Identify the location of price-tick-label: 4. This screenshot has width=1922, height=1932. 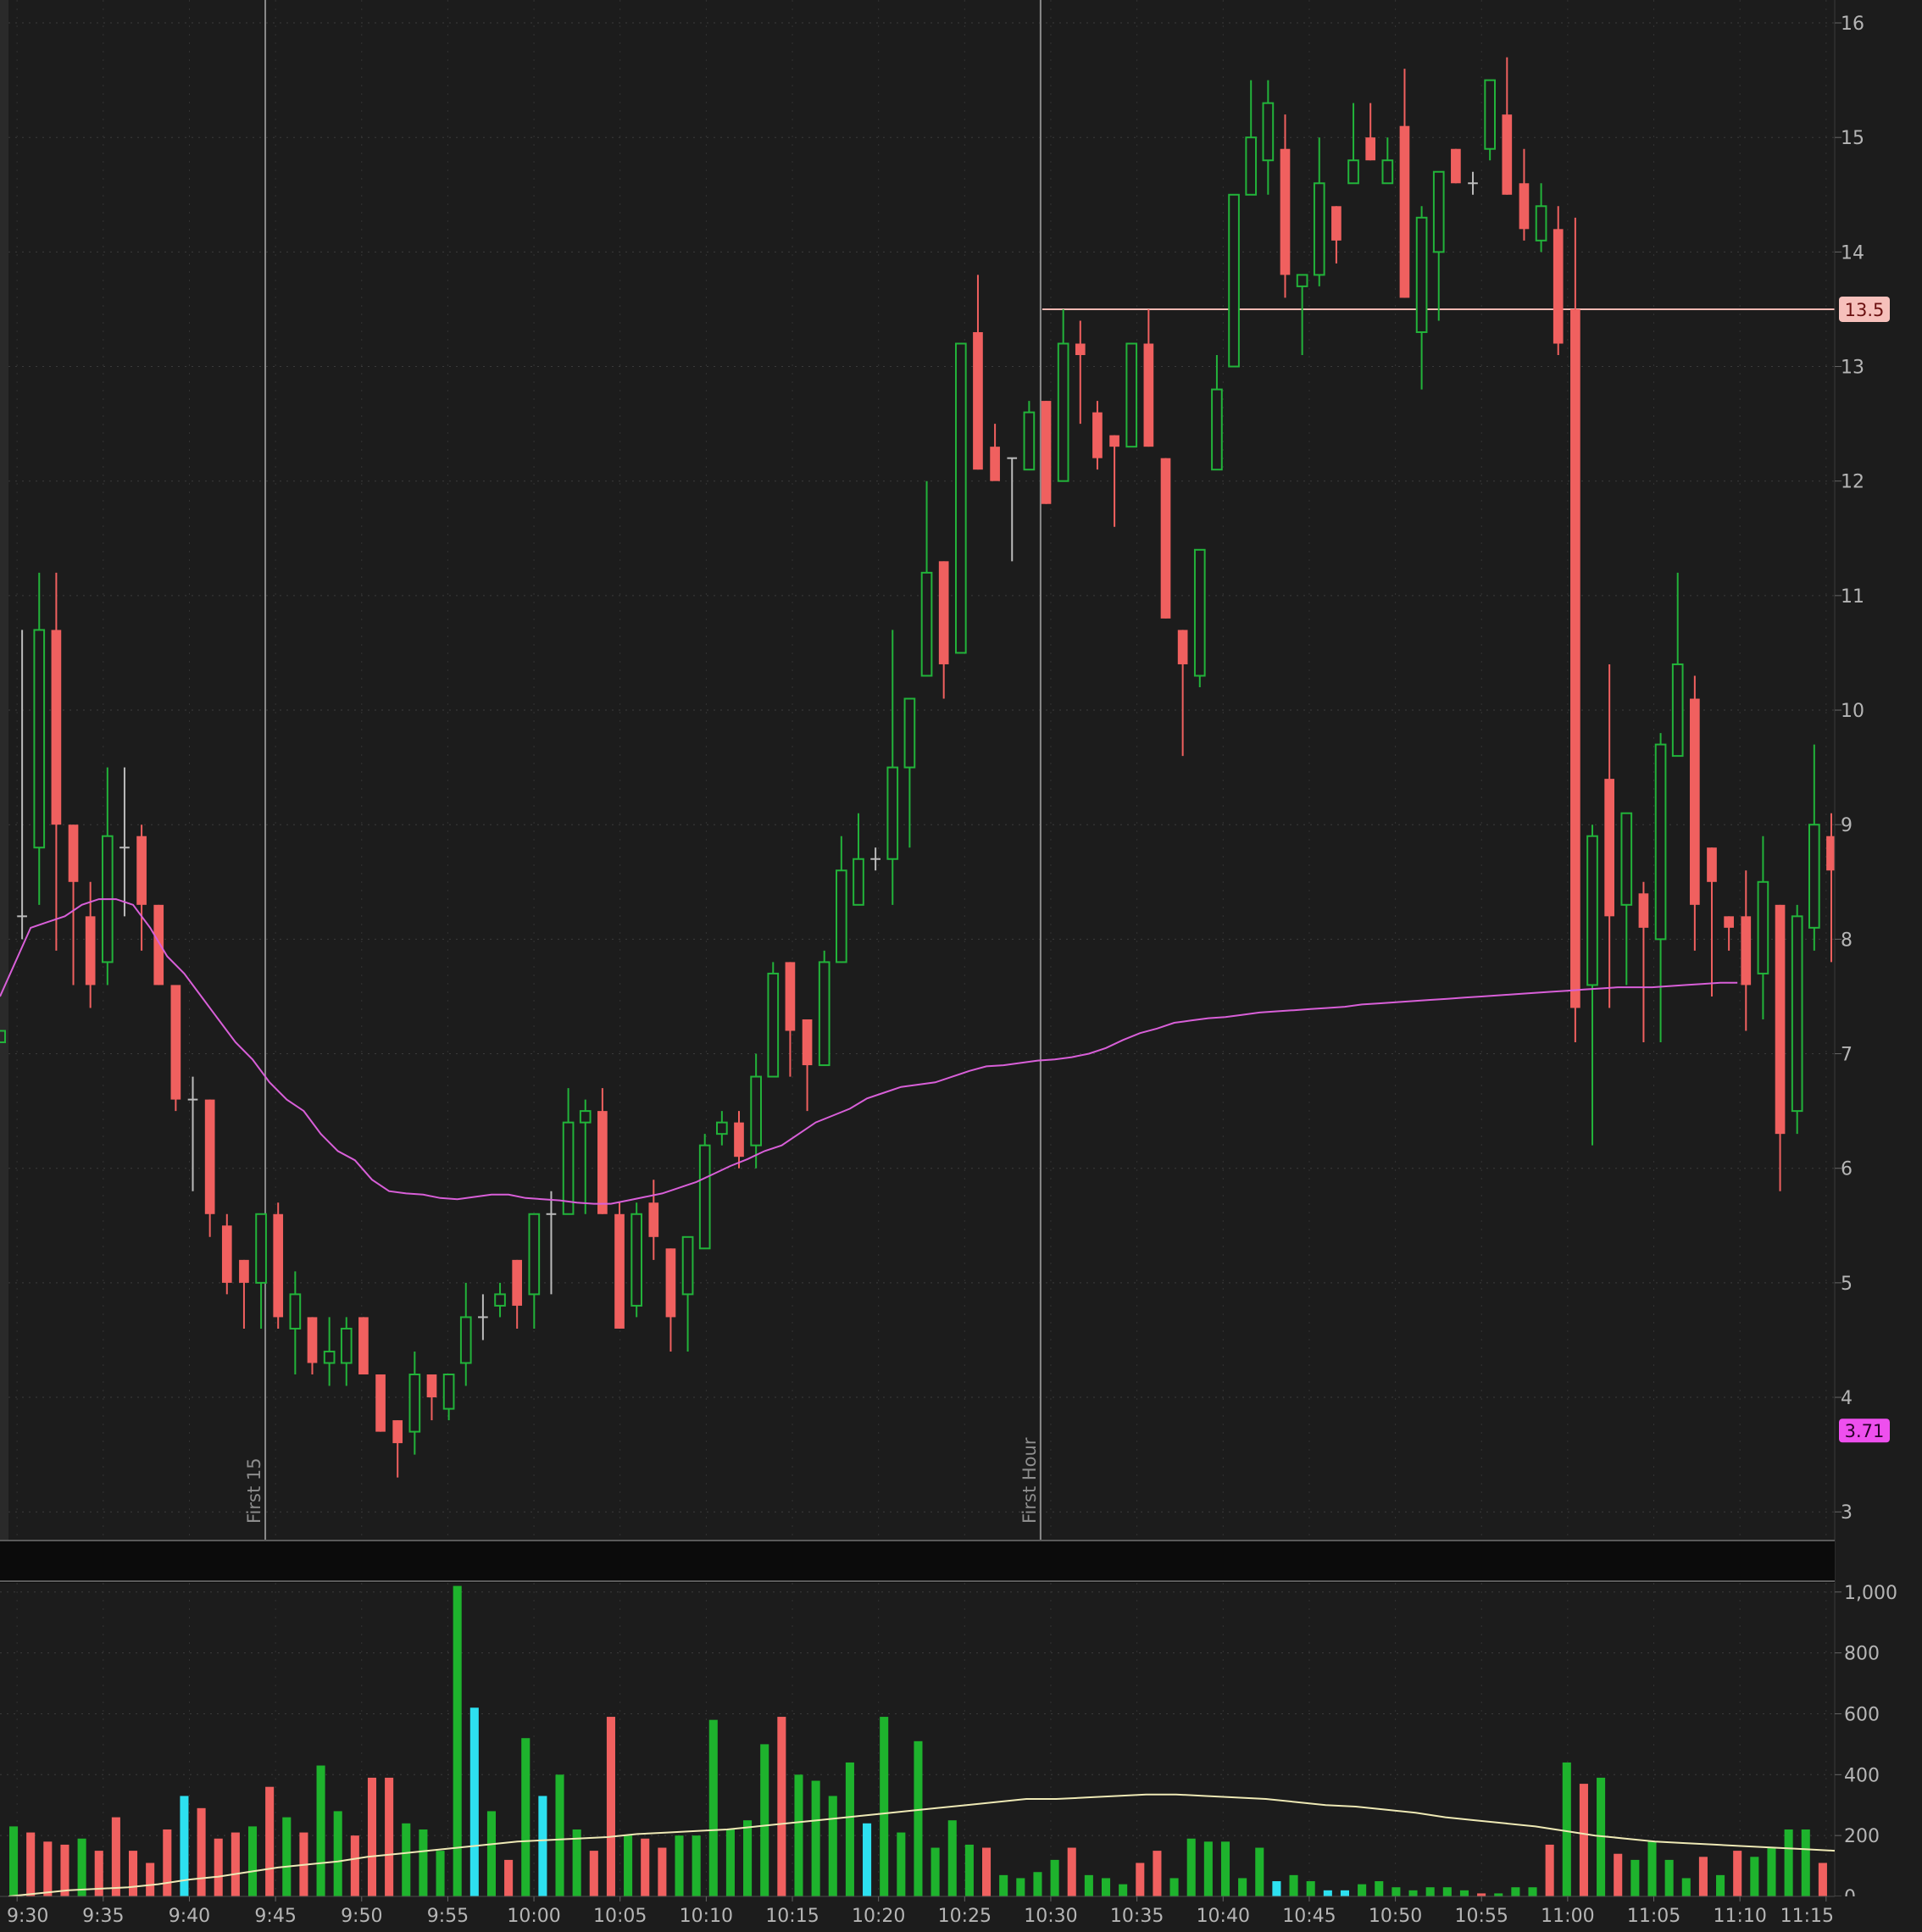
(1847, 1398).